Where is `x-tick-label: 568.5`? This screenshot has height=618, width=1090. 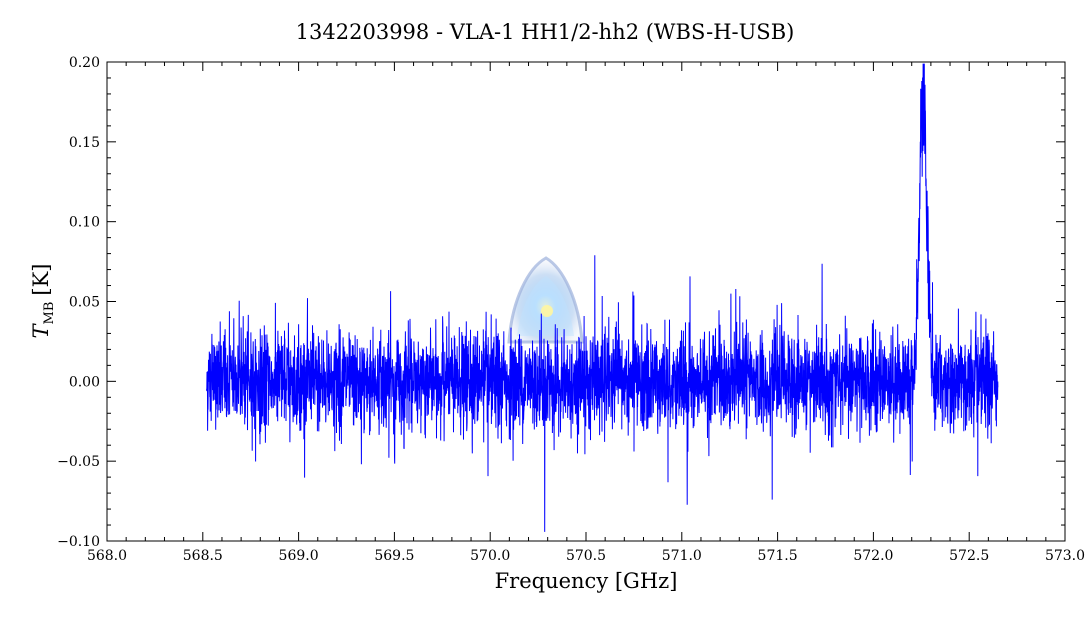 x-tick-label: 568.5 is located at coordinates (203, 556).